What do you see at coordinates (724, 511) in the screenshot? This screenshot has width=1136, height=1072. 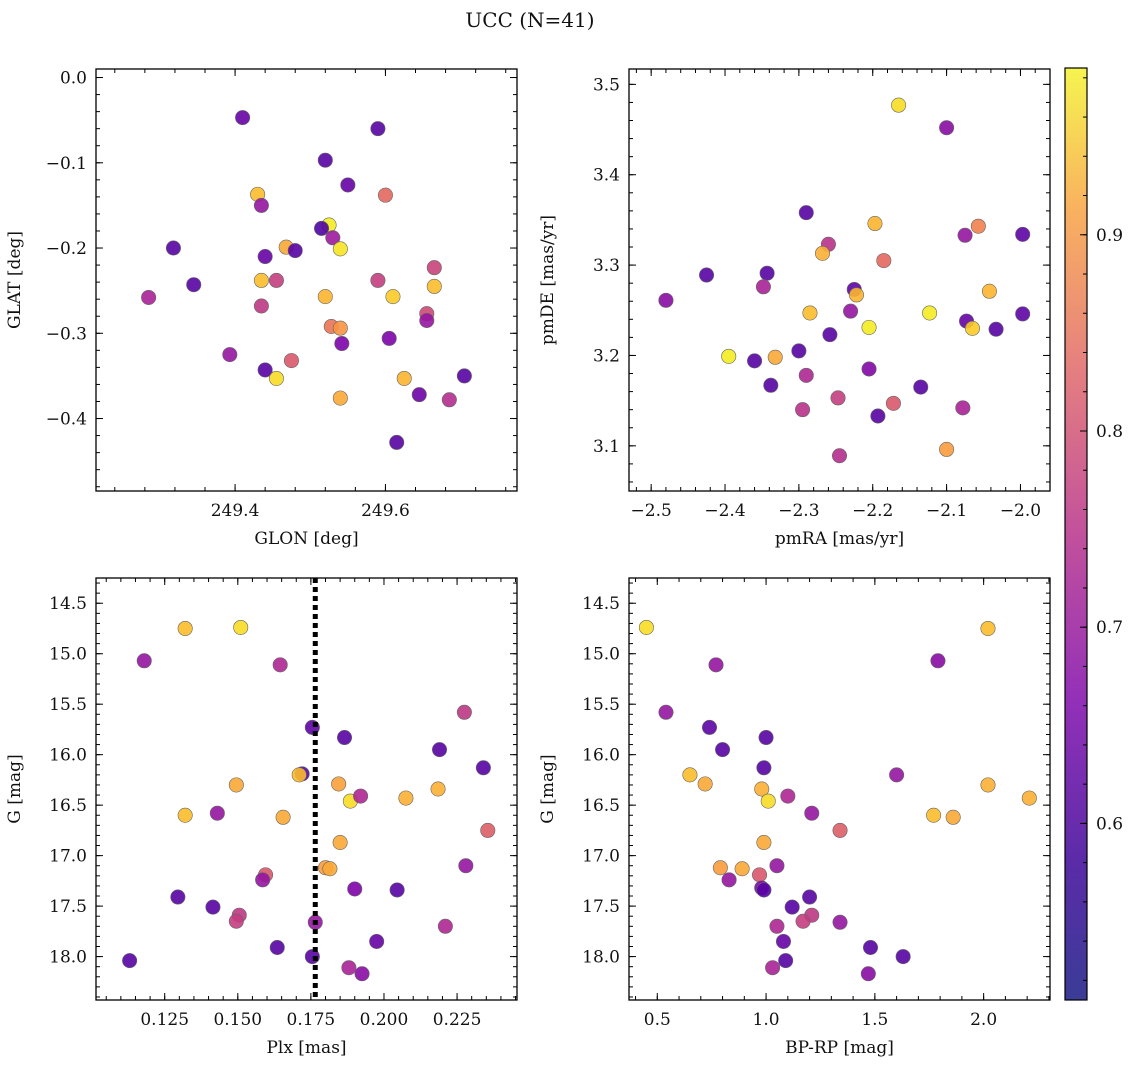 I see `x-tick-label: −2.4` at bounding box center [724, 511].